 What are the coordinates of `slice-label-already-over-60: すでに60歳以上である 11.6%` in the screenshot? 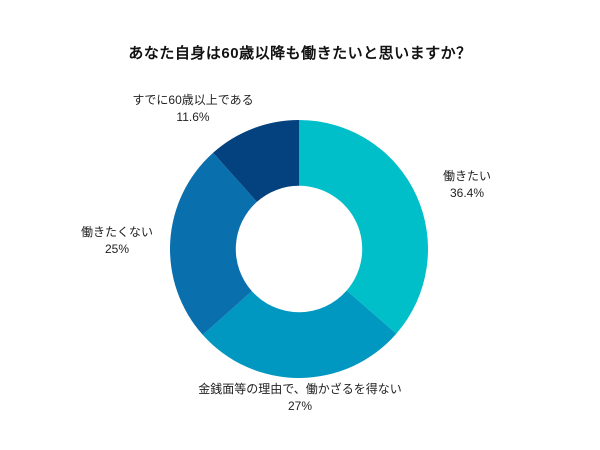 It's located at (193, 109).